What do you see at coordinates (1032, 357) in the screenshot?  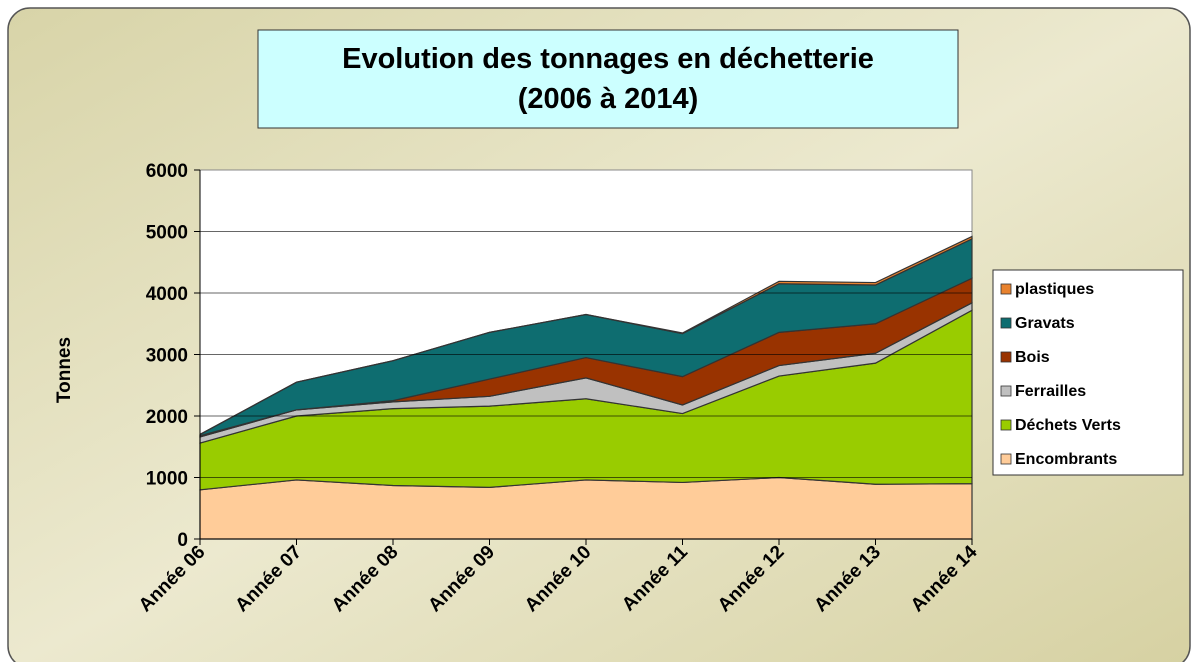 I see `legend-label: Bois` at bounding box center [1032, 357].